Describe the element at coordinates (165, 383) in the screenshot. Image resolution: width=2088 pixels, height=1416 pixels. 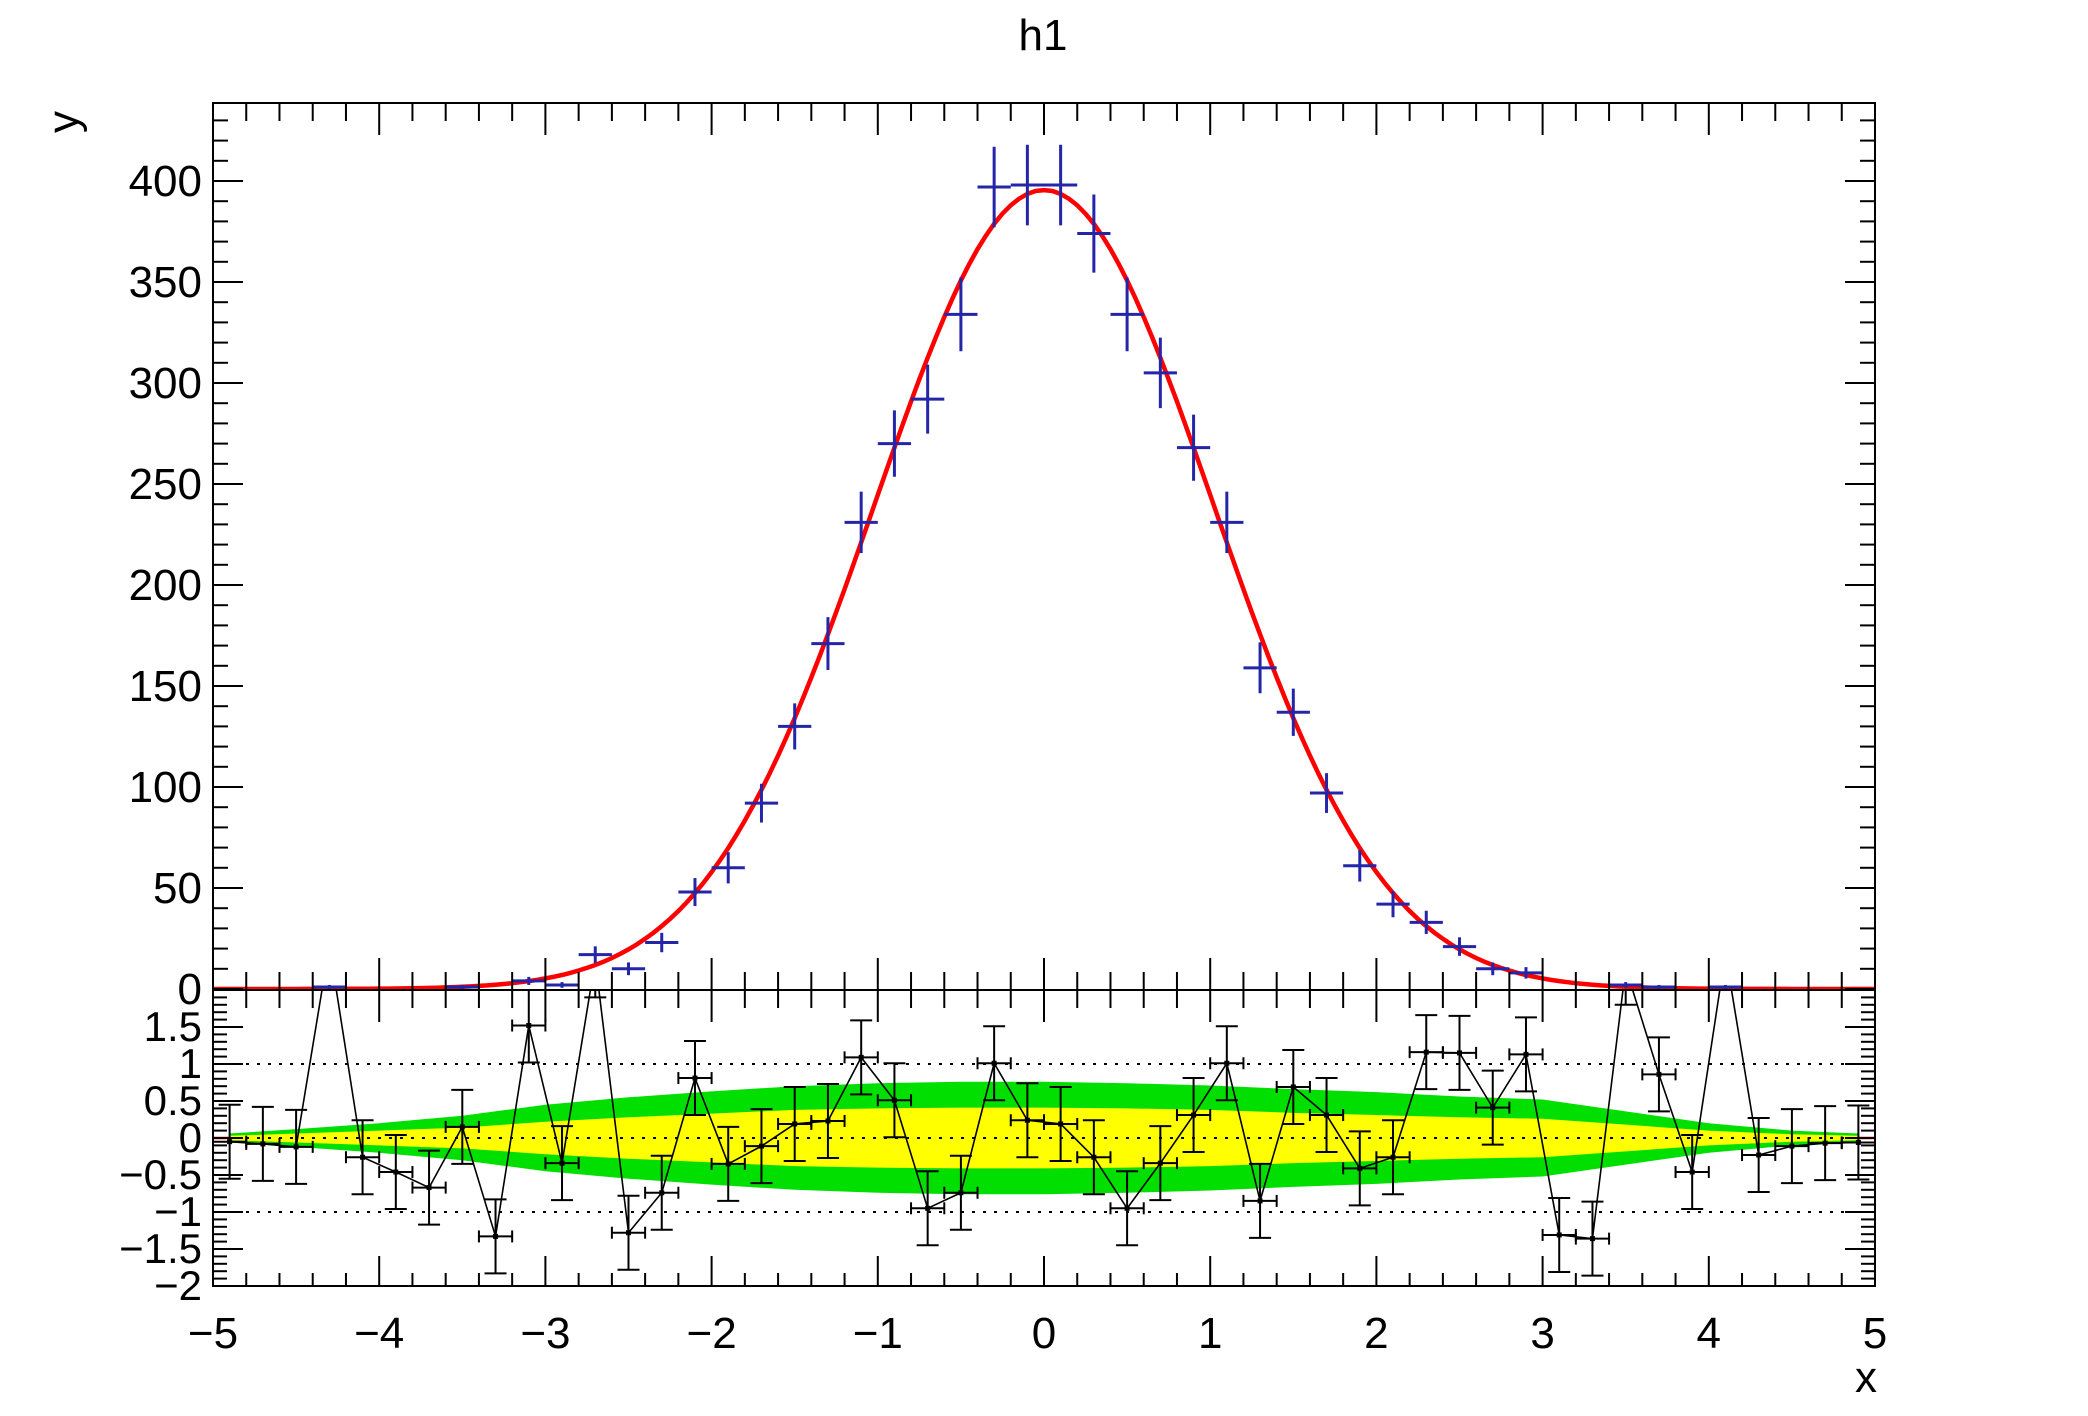
I see `tick-label: 300` at that location.